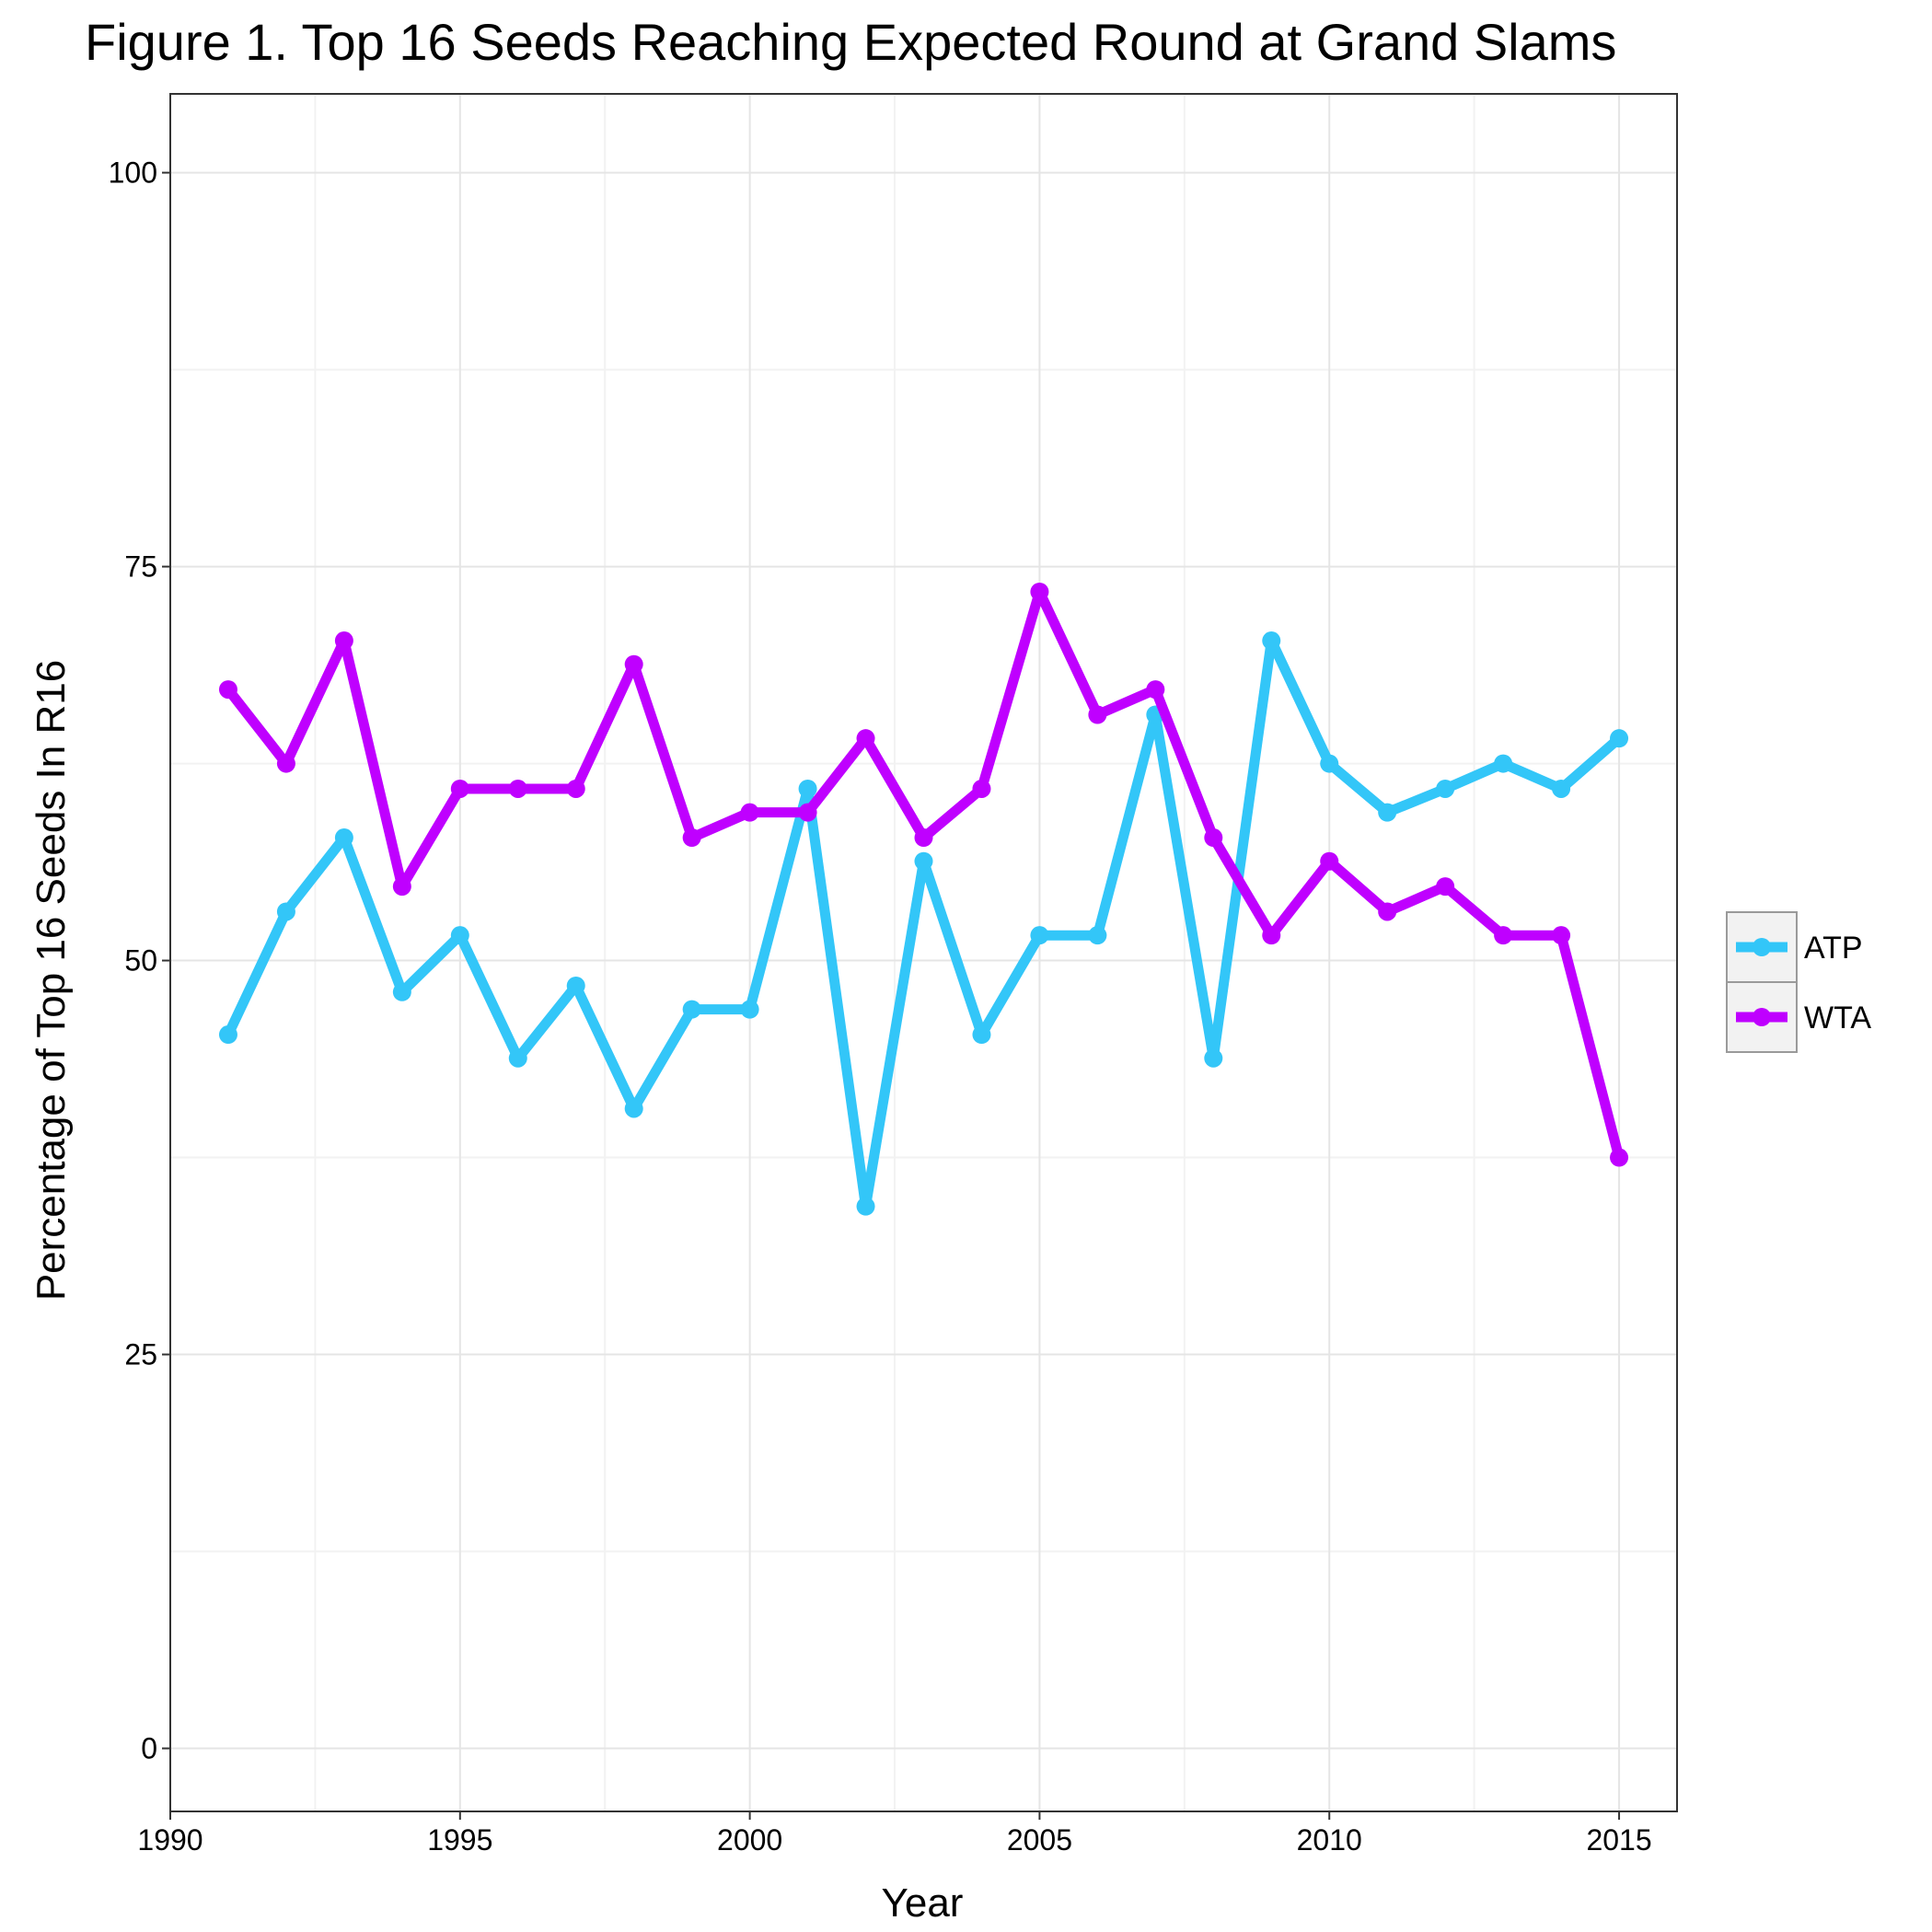 This screenshot has width=1932, height=1932. What do you see at coordinates (1834, 949) in the screenshot?
I see `legend-label-atp: ATP` at bounding box center [1834, 949].